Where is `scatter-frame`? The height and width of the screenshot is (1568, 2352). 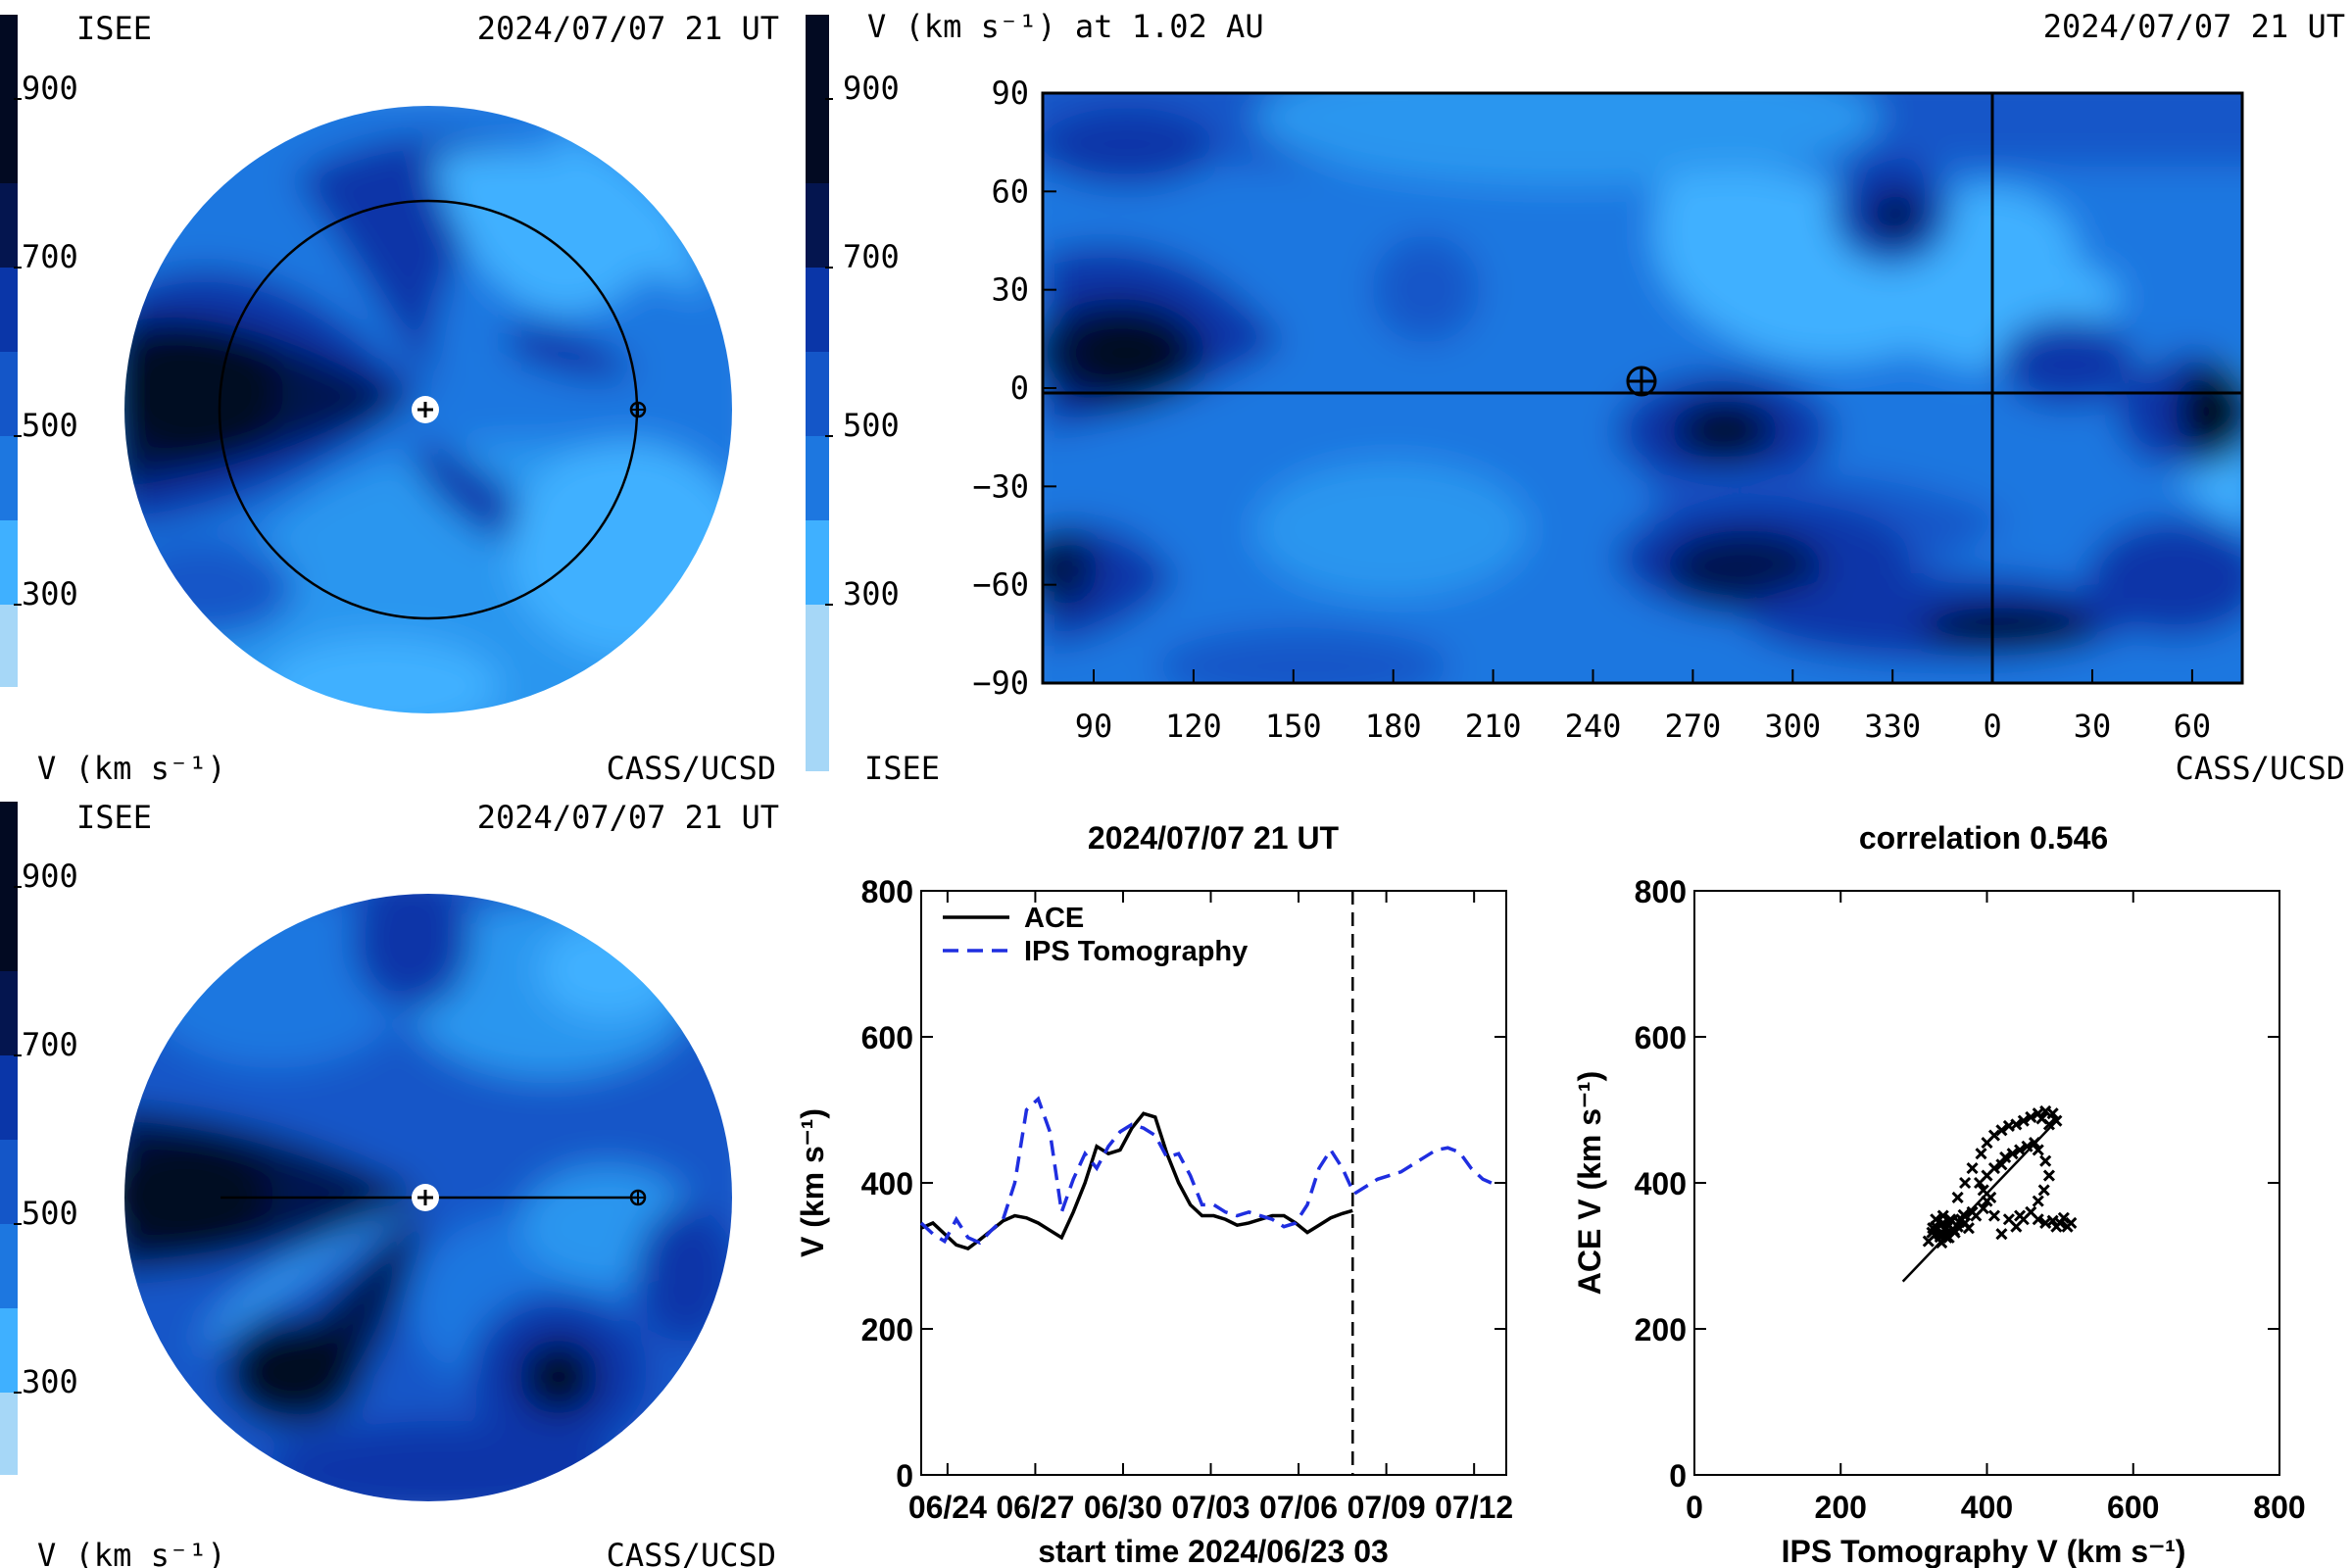
scatter-frame is located at coordinates (1986, 1183).